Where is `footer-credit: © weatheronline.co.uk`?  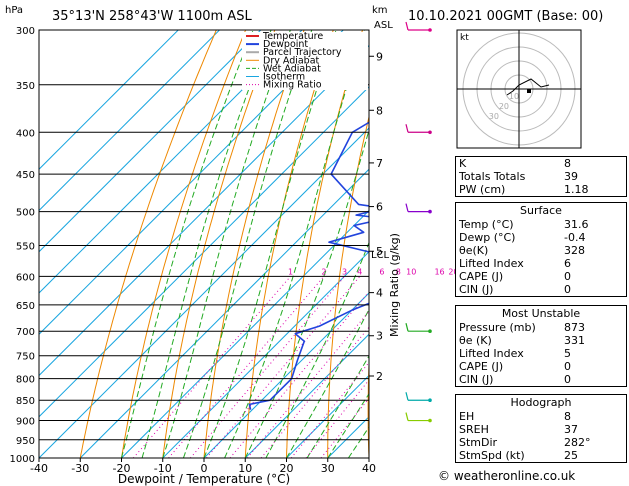 footer-credit: © weatheronline.co.uk is located at coordinates (507, 476).